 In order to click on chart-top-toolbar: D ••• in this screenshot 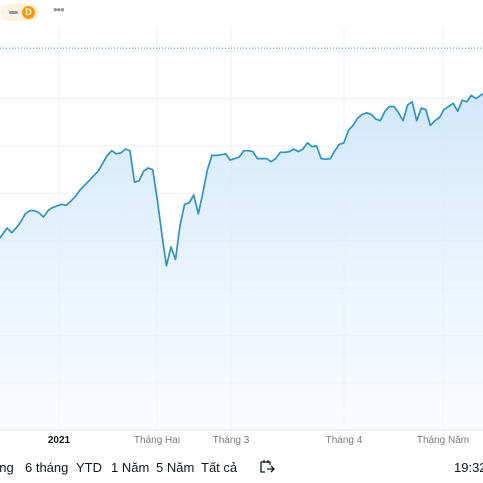, I will do `click(241, 13)`.